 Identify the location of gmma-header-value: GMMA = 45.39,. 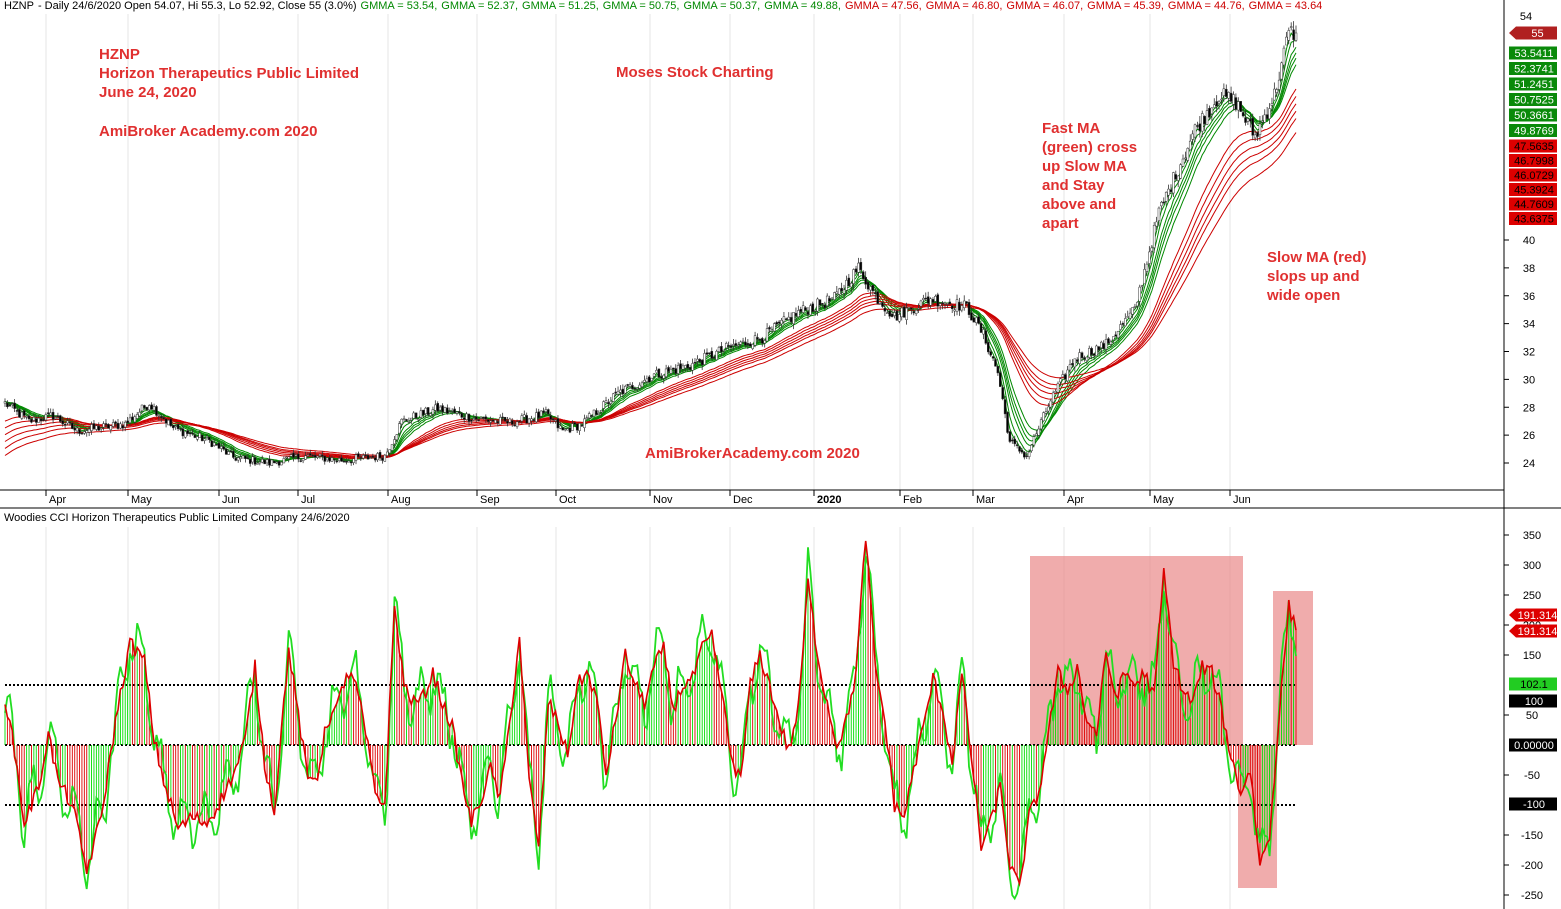
(1125, 6).